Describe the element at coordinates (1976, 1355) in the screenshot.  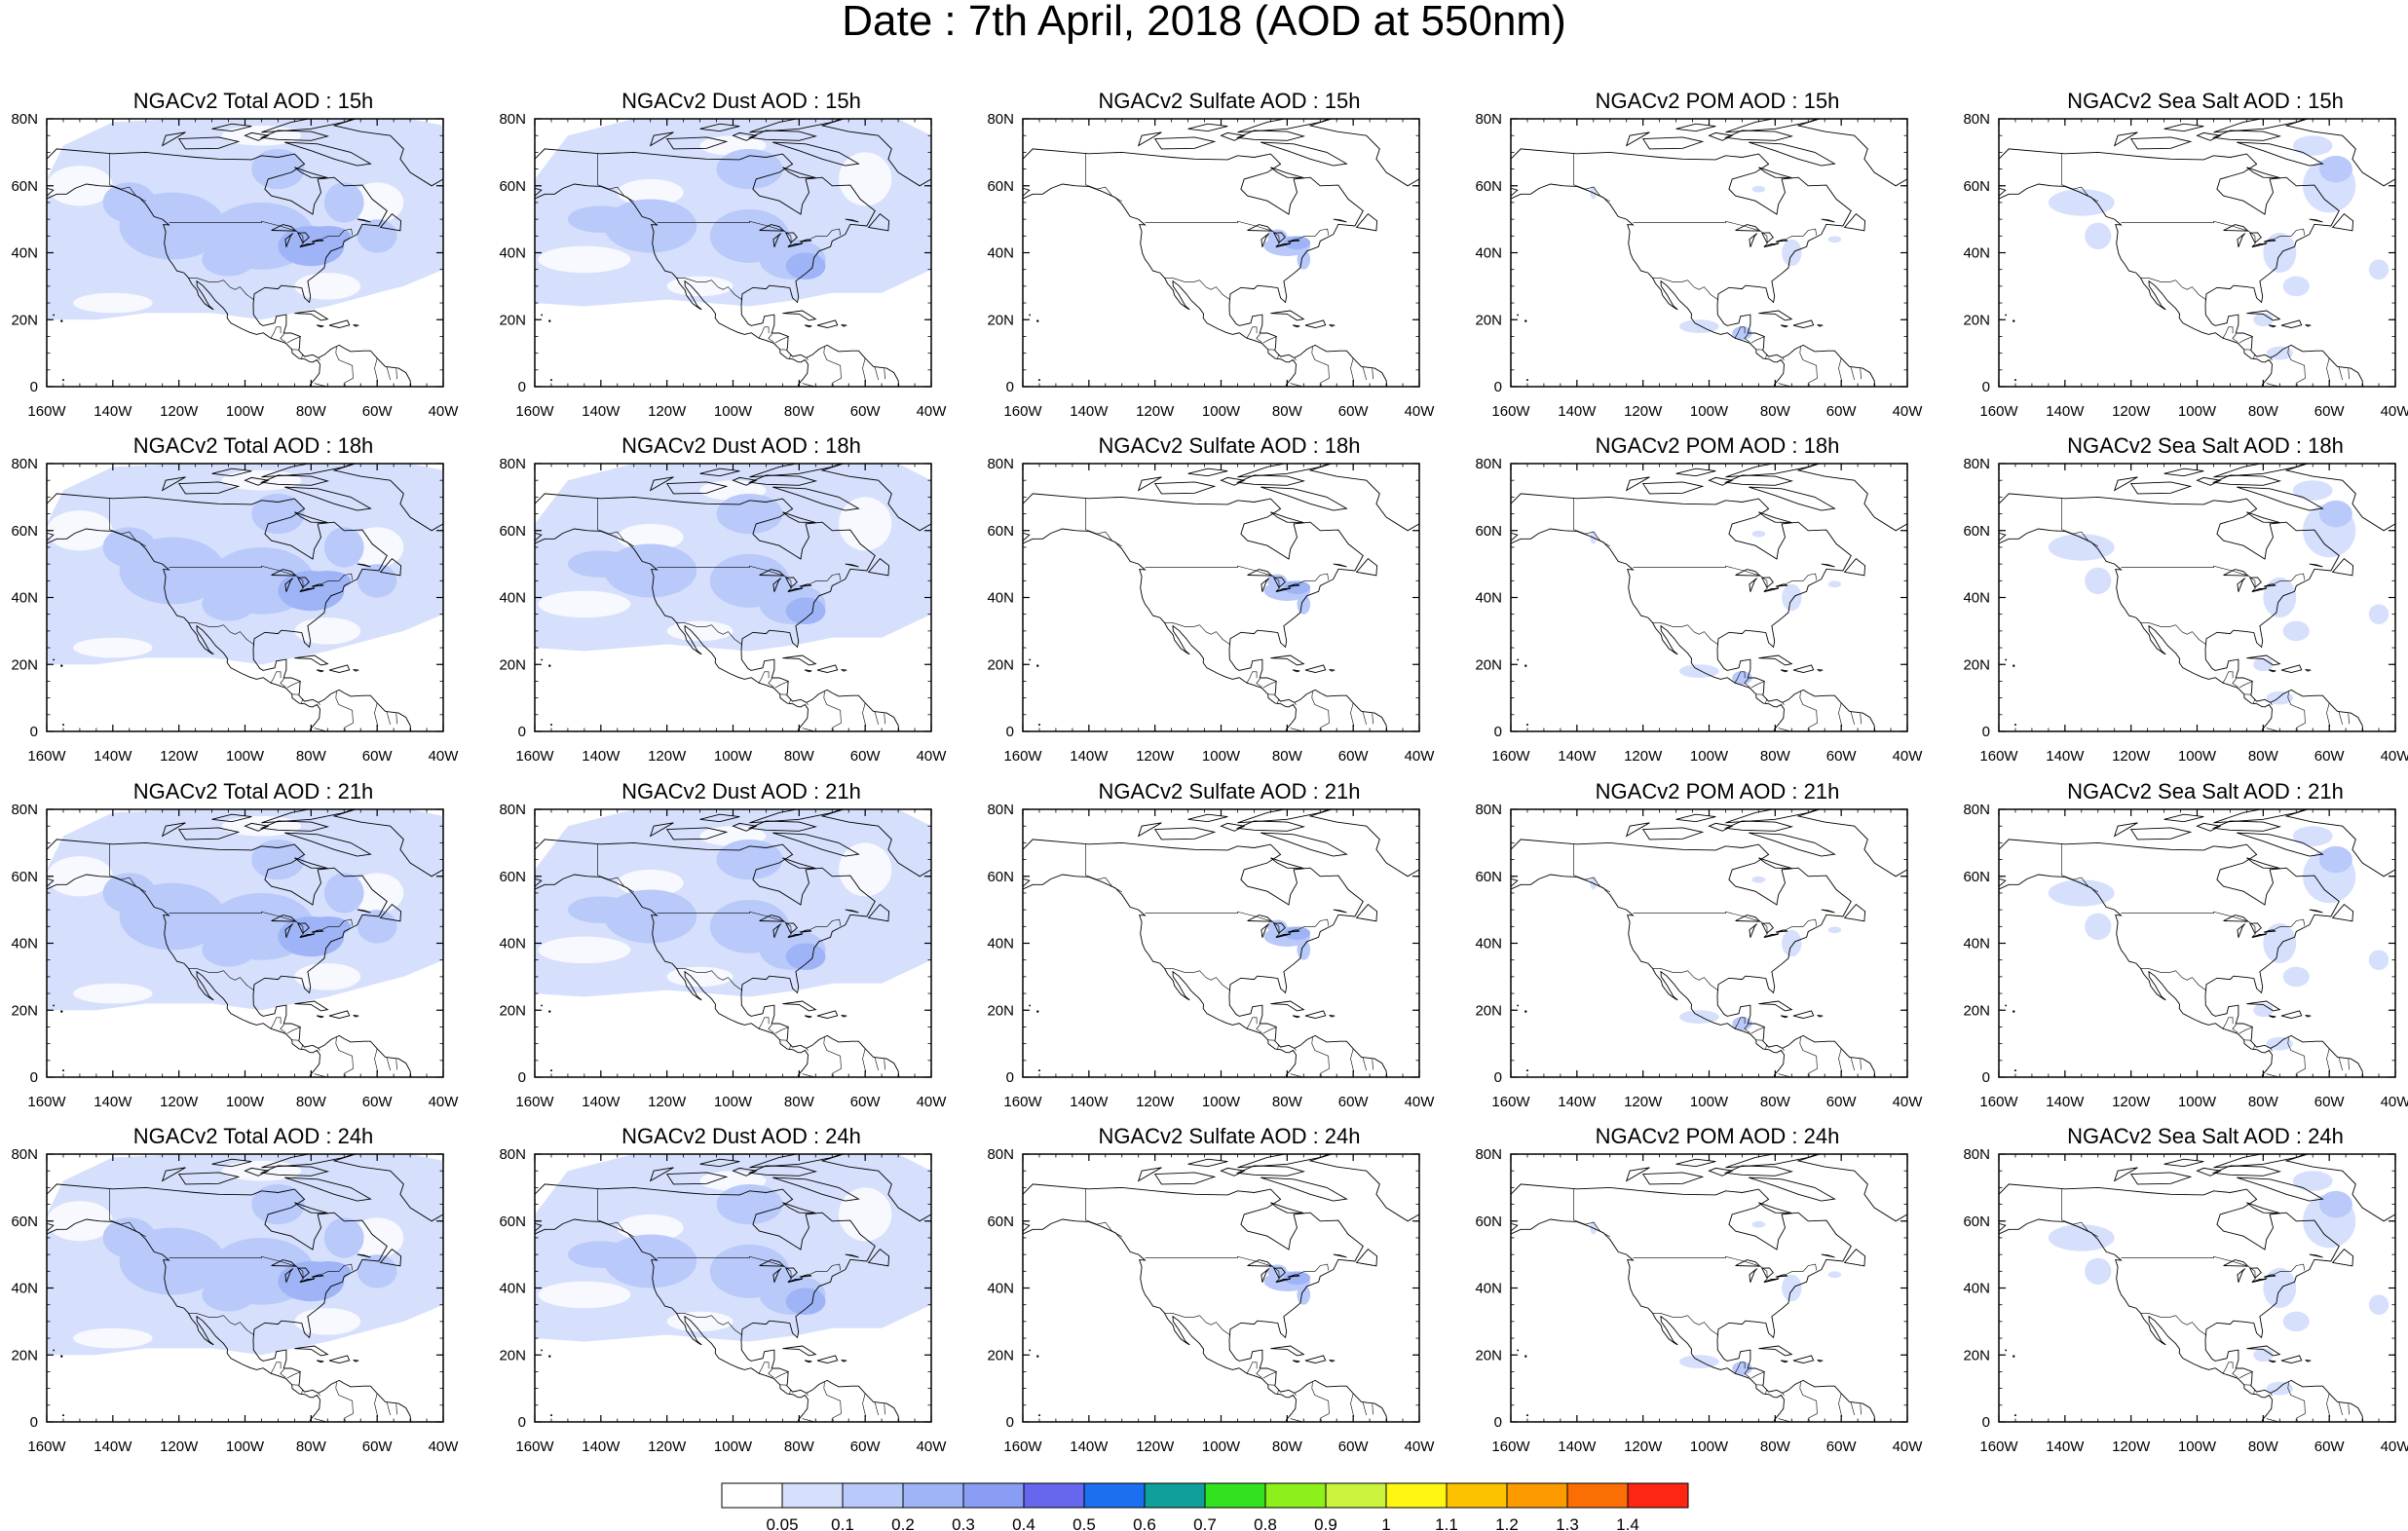
I see `y-tick-label: 20N` at that location.